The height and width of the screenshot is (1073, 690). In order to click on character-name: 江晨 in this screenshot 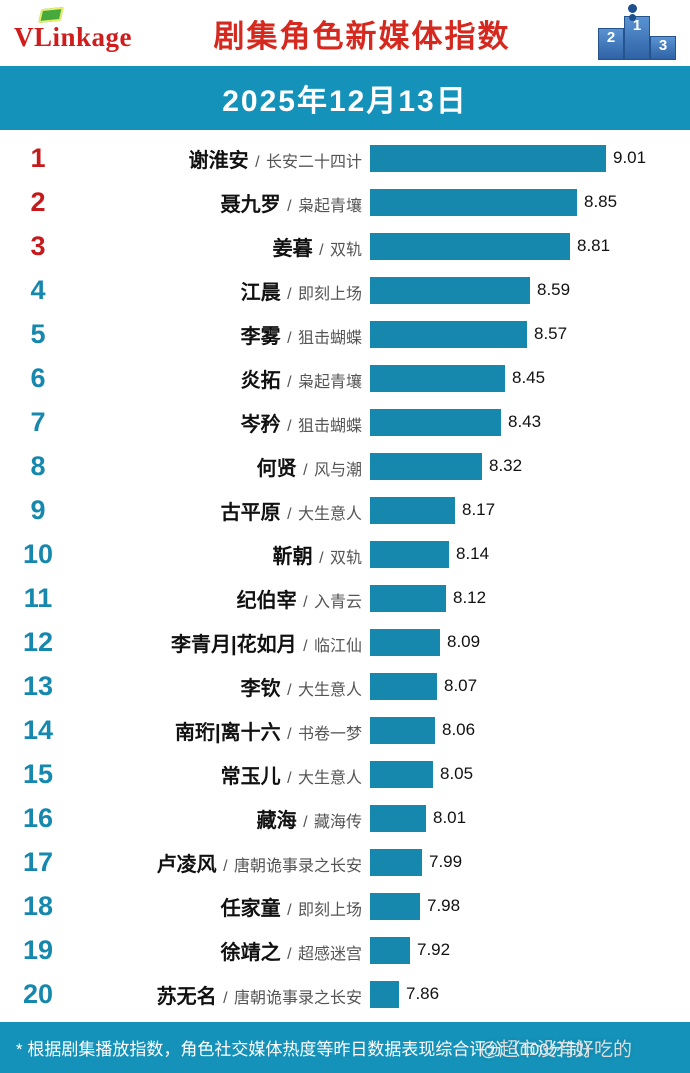, I will do `click(260, 292)`.